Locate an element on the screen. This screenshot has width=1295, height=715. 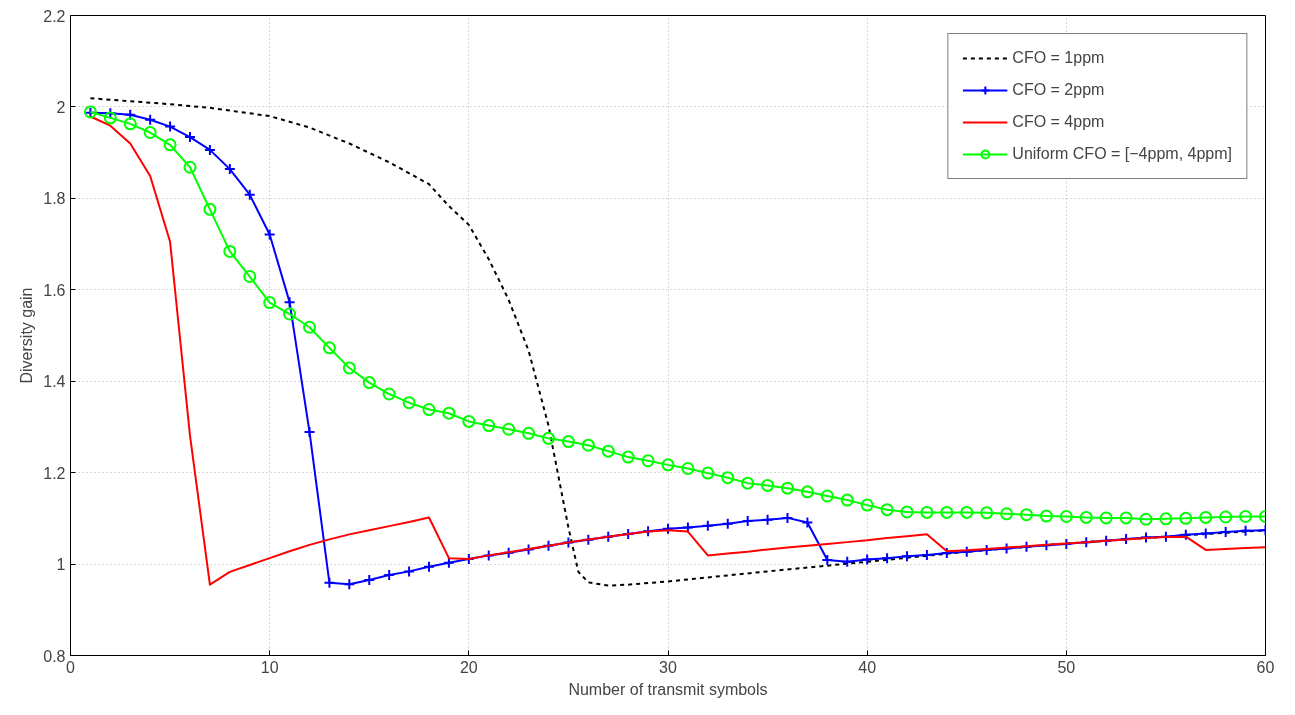
x-tick-label: 30 is located at coordinates (668, 667).